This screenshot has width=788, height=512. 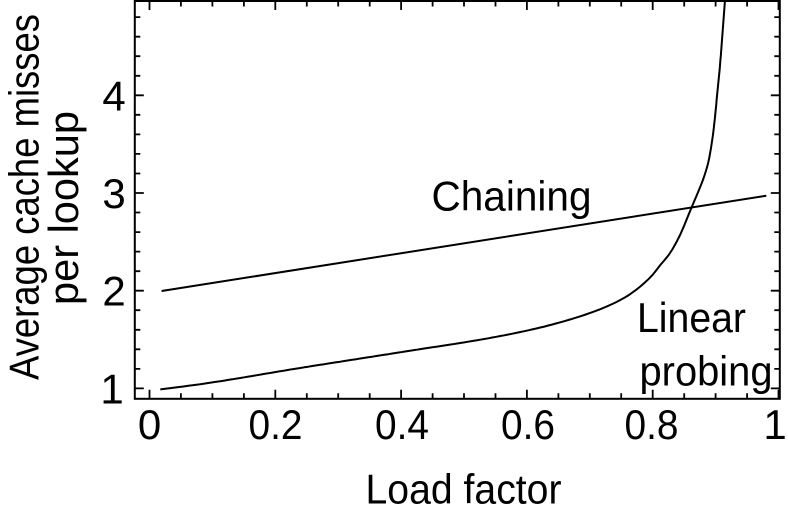 I want to click on svg-text: probing, so click(x=706, y=371).